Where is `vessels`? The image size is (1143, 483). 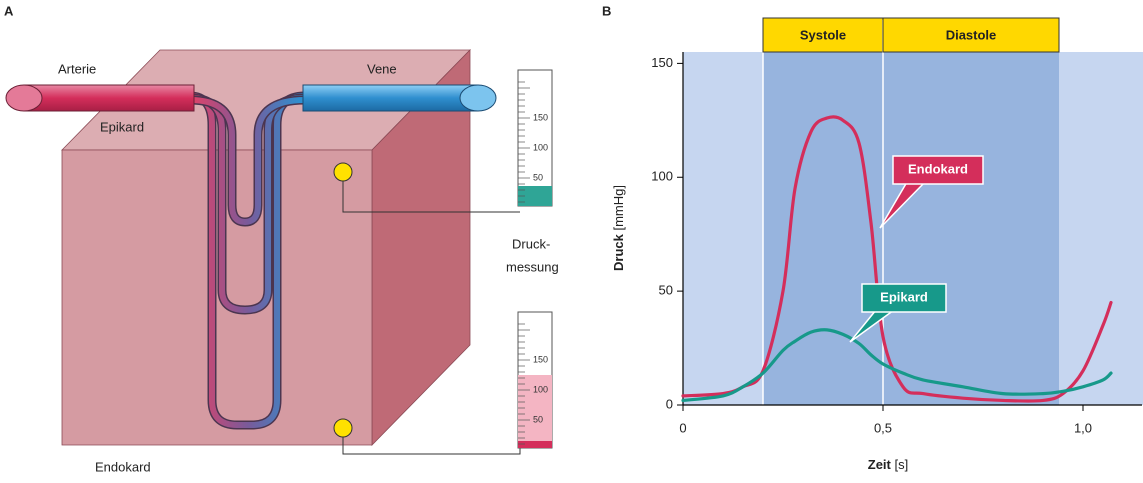 vessels is located at coordinates (247, 260).